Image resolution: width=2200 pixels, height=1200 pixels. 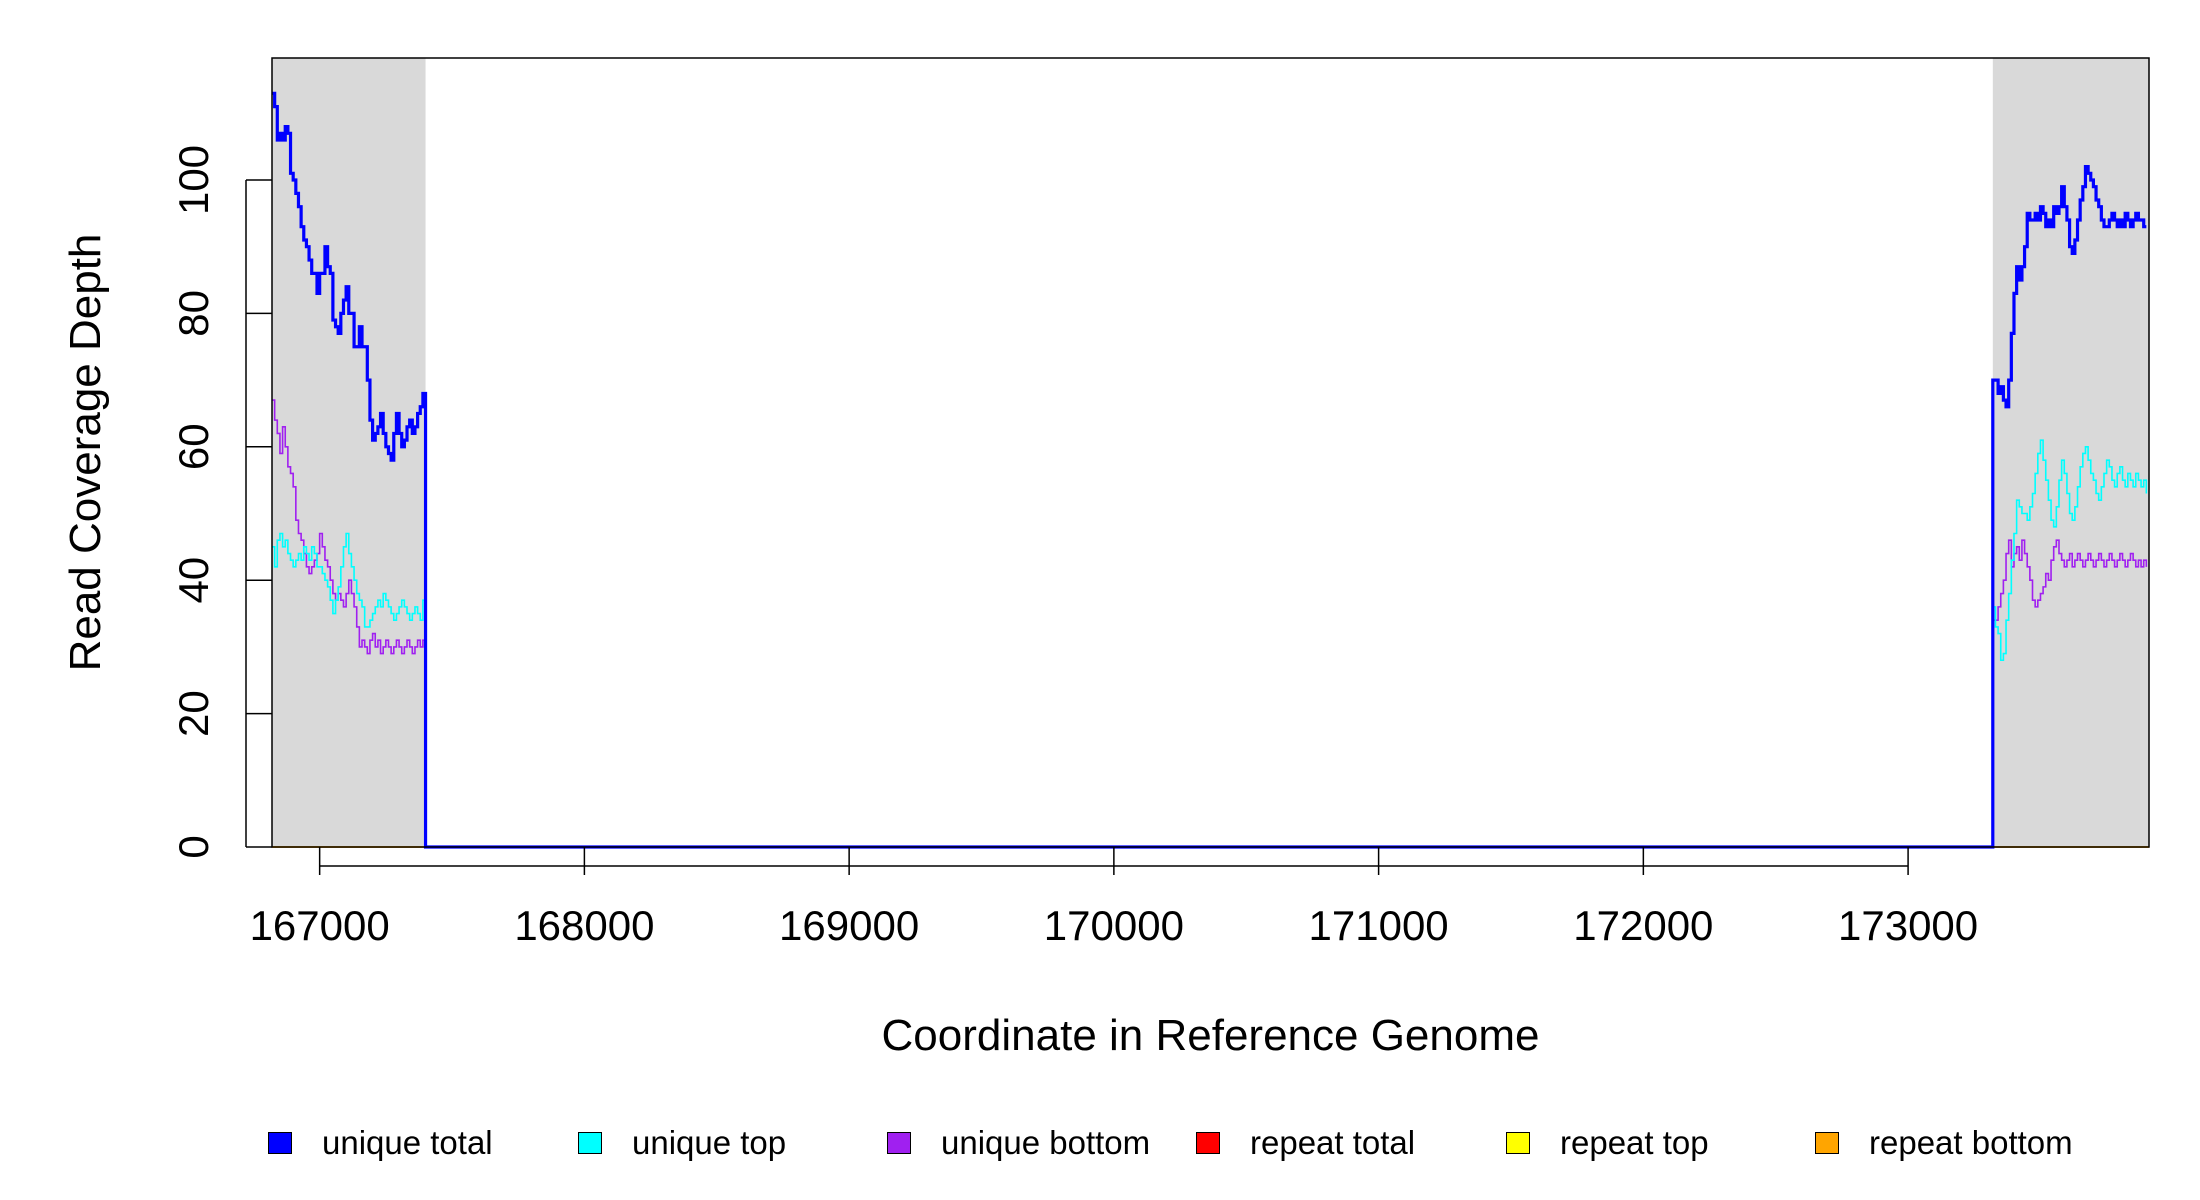 What do you see at coordinates (584, 925) in the screenshot?
I see `x-tick-label: 168000` at bounding box center [584, 925].